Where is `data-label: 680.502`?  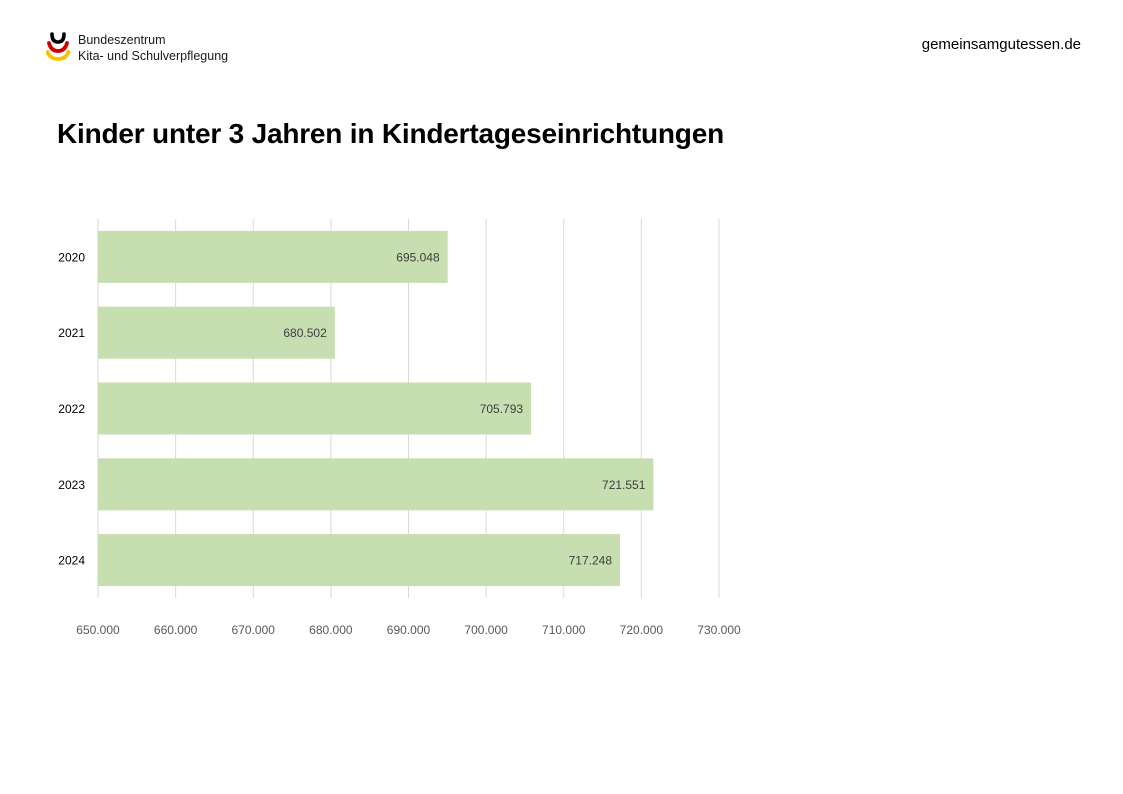 data-label: 680.502 is located at coordinates (305, 333).